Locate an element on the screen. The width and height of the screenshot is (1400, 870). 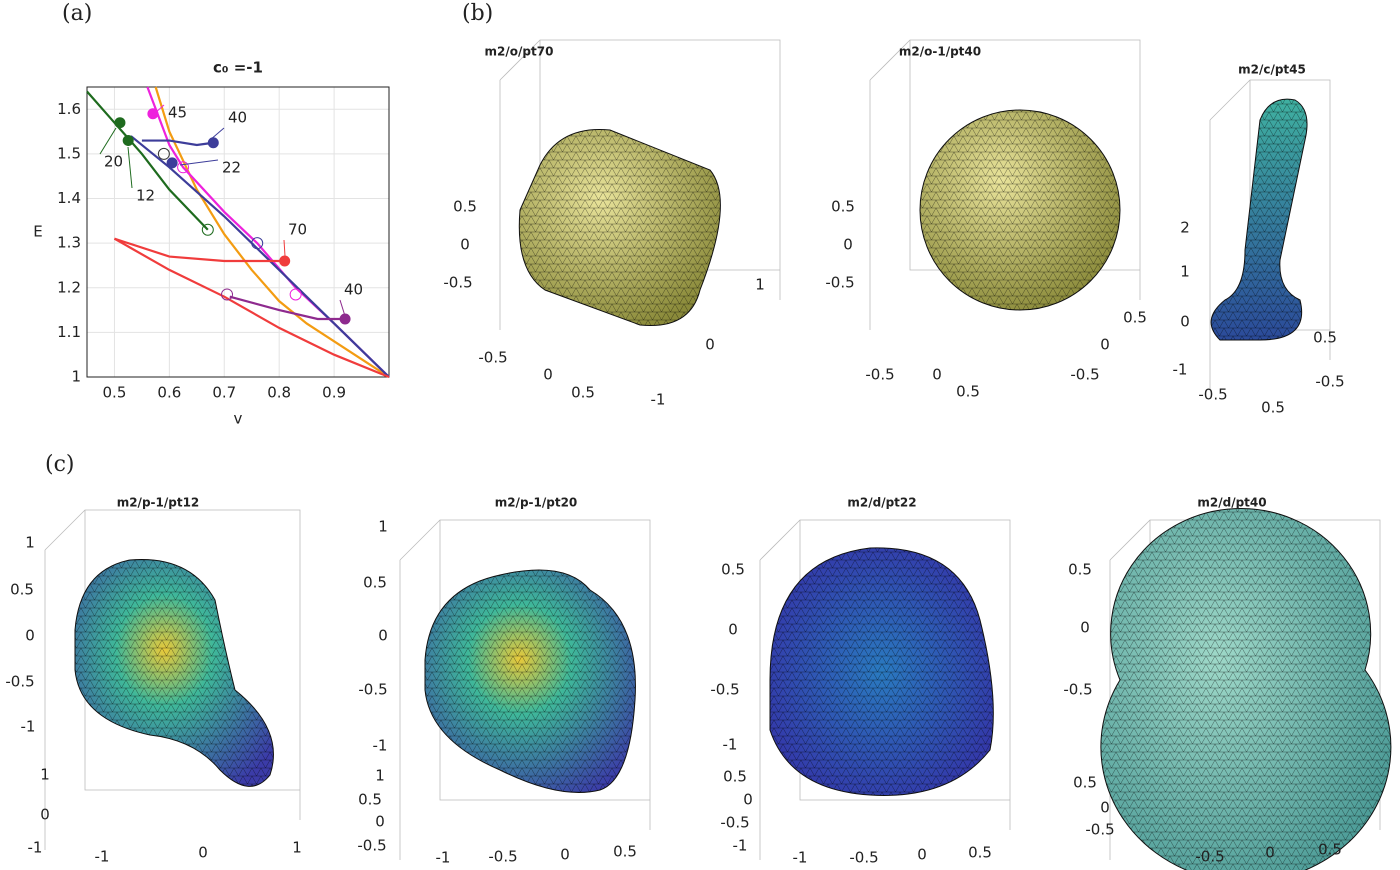
surface-title: m2/p-1/pt12 is located at coordinates (158, 503).